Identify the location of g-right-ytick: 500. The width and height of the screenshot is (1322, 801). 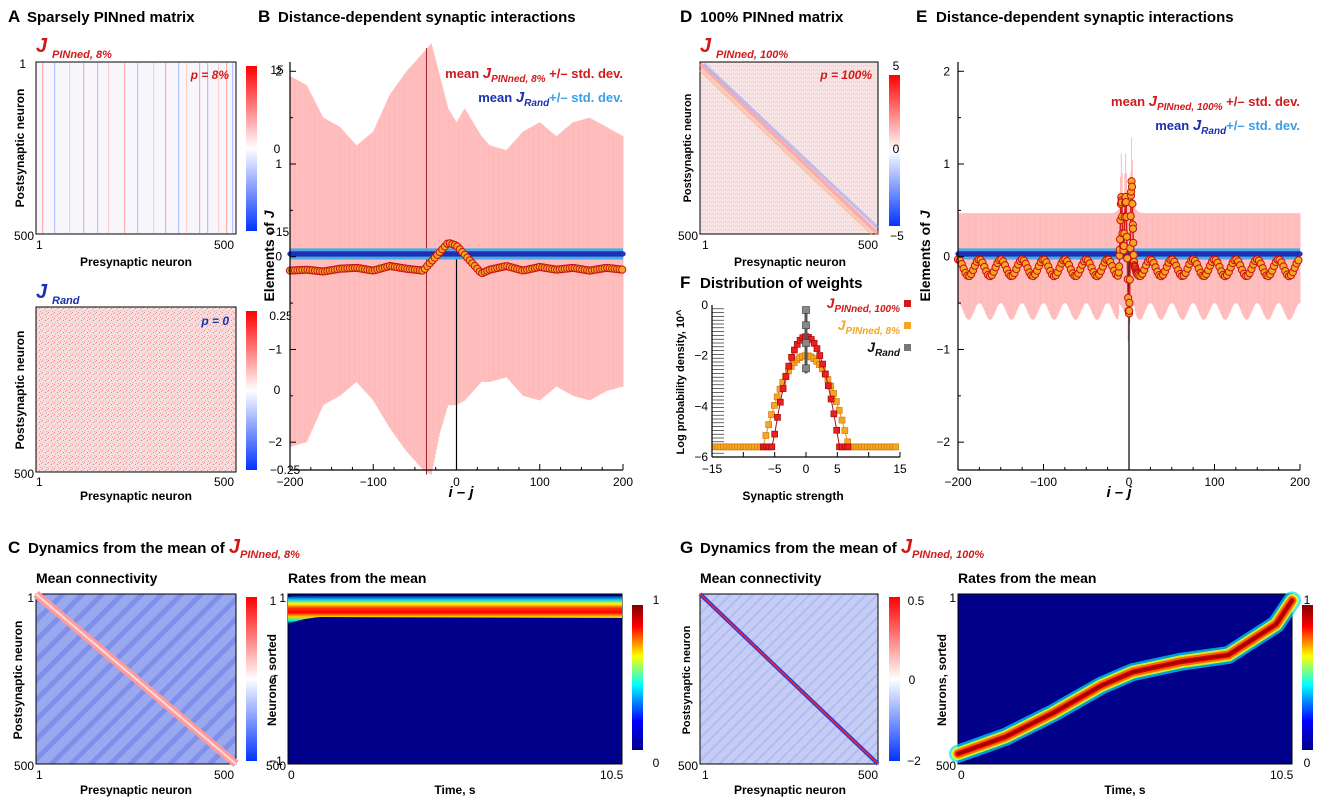
(946, 766).